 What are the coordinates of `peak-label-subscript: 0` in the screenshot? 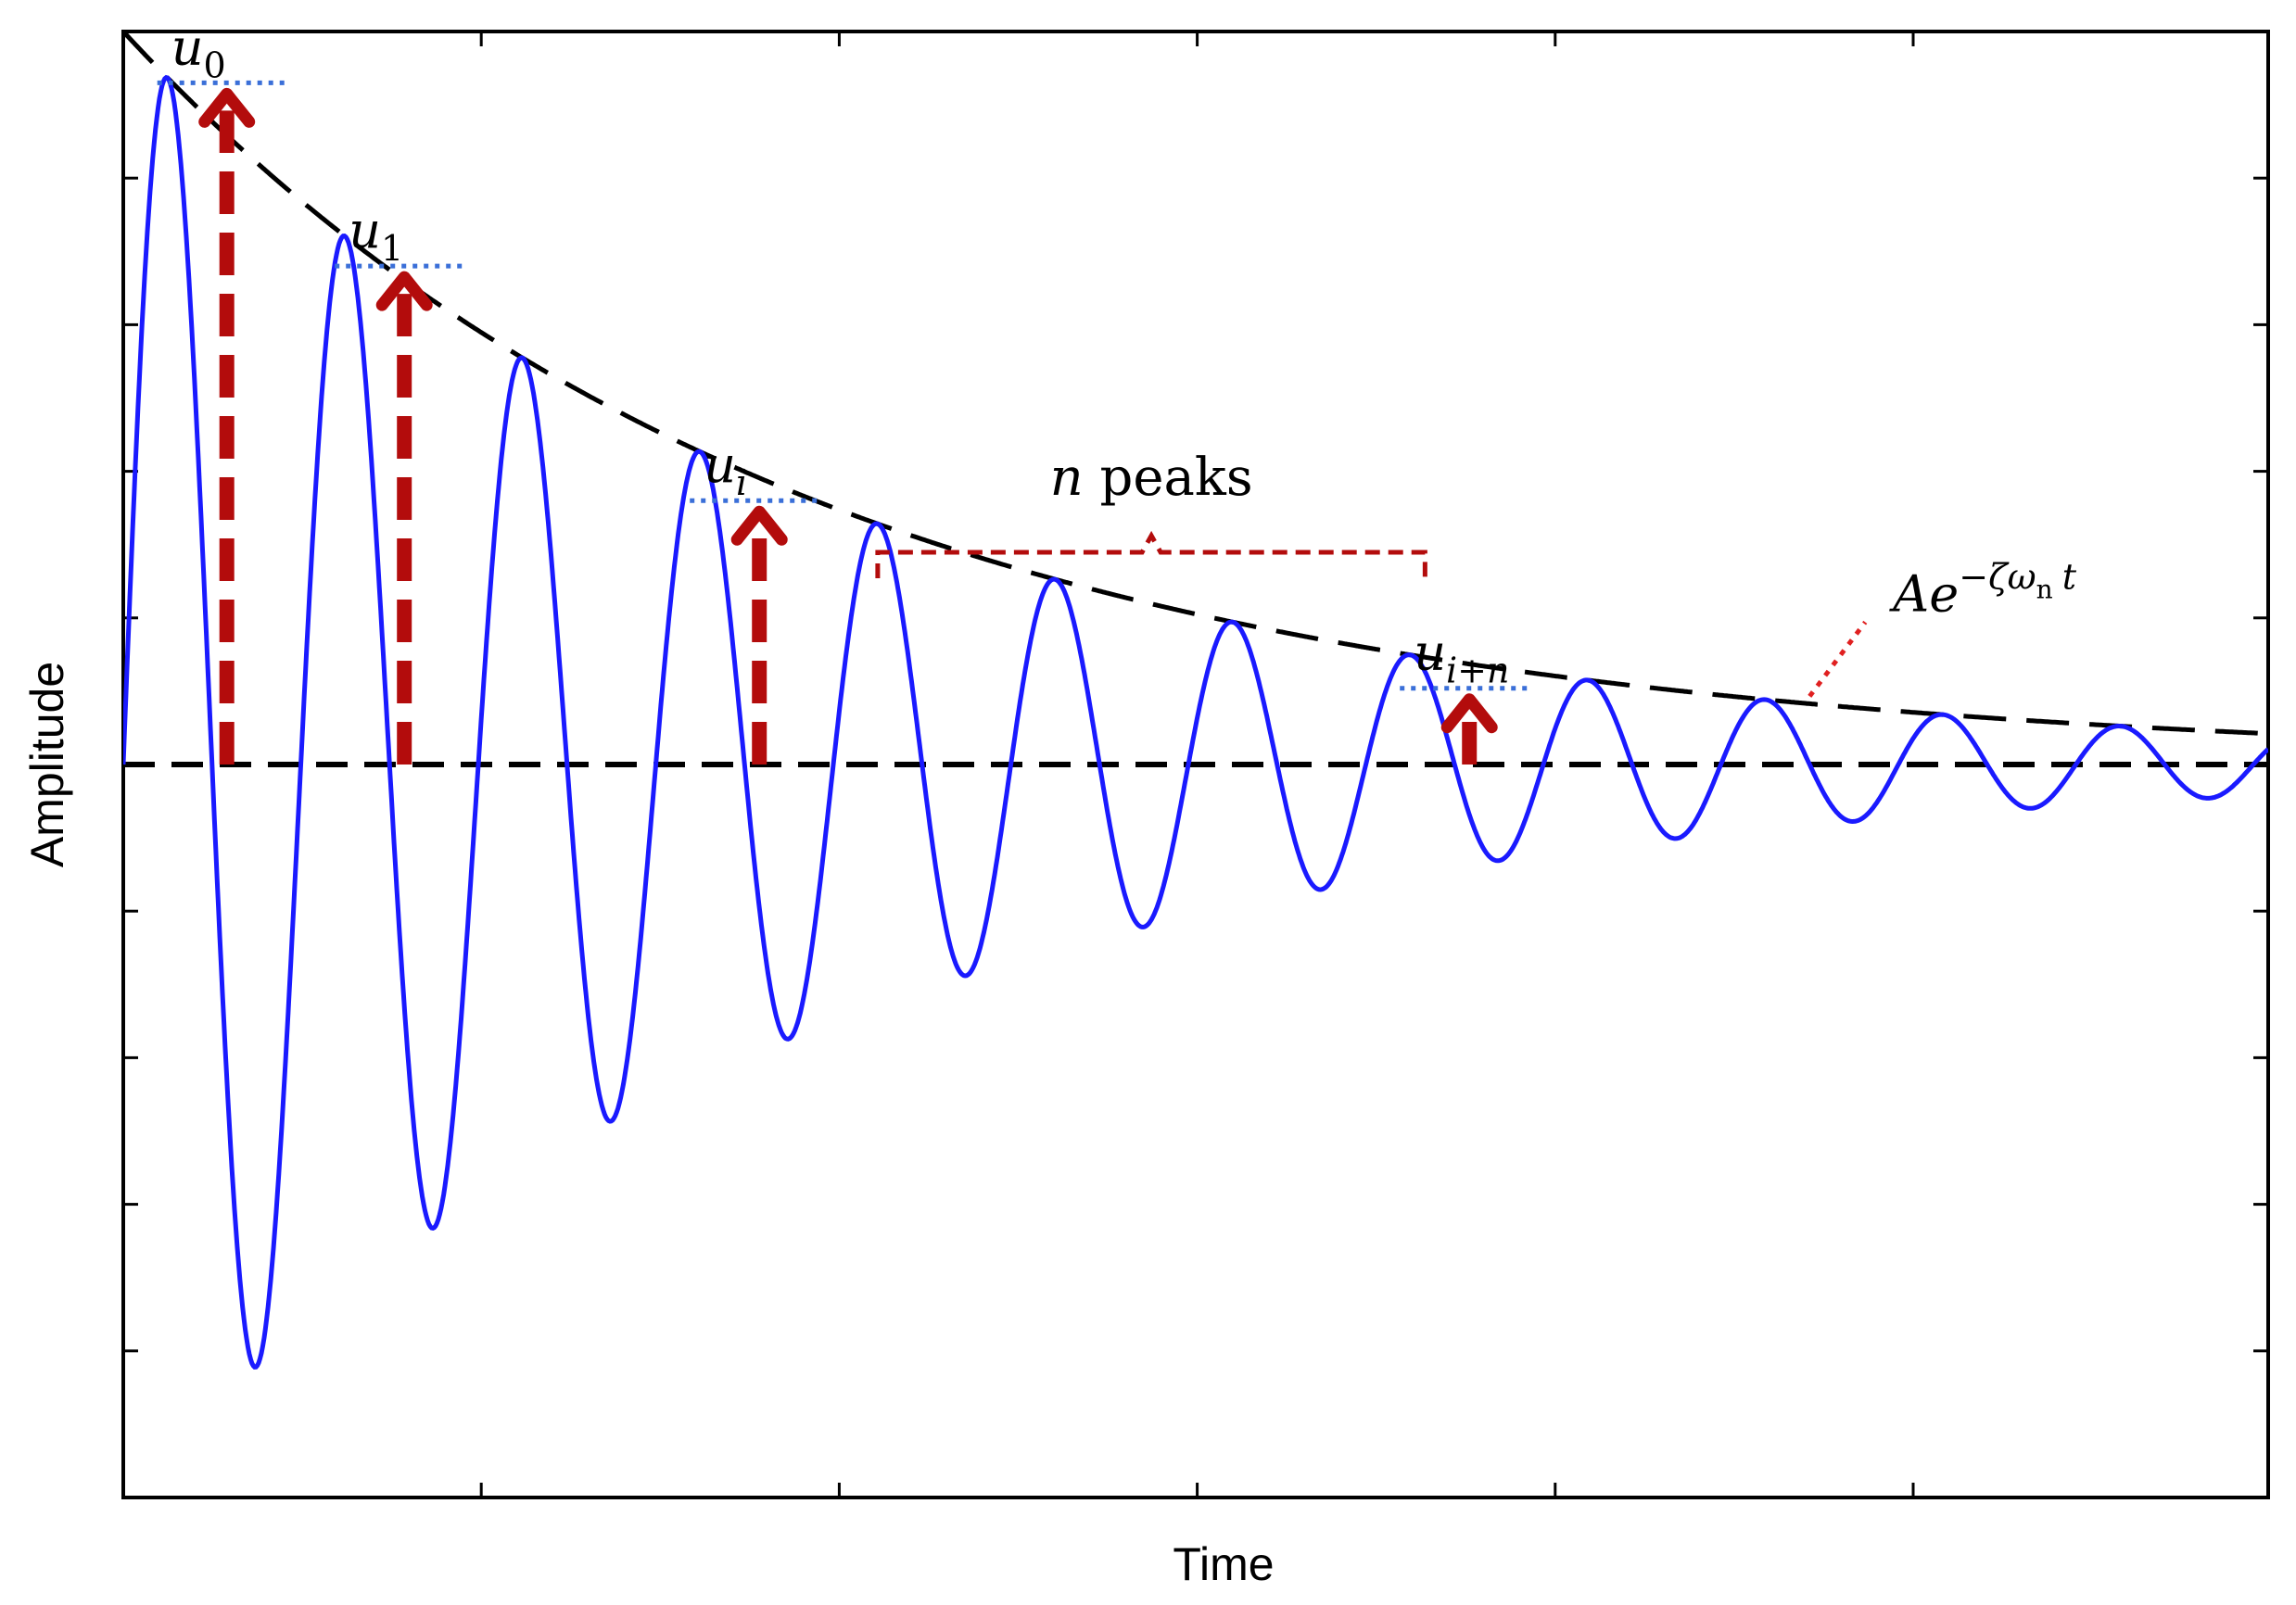 It's located at (214, 64).